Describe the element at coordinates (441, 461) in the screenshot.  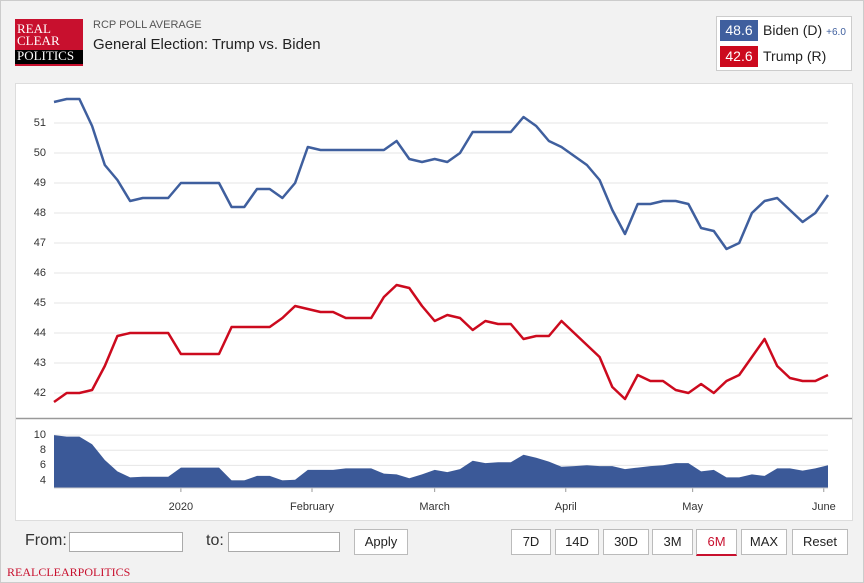
I see `spread-area` at that location.